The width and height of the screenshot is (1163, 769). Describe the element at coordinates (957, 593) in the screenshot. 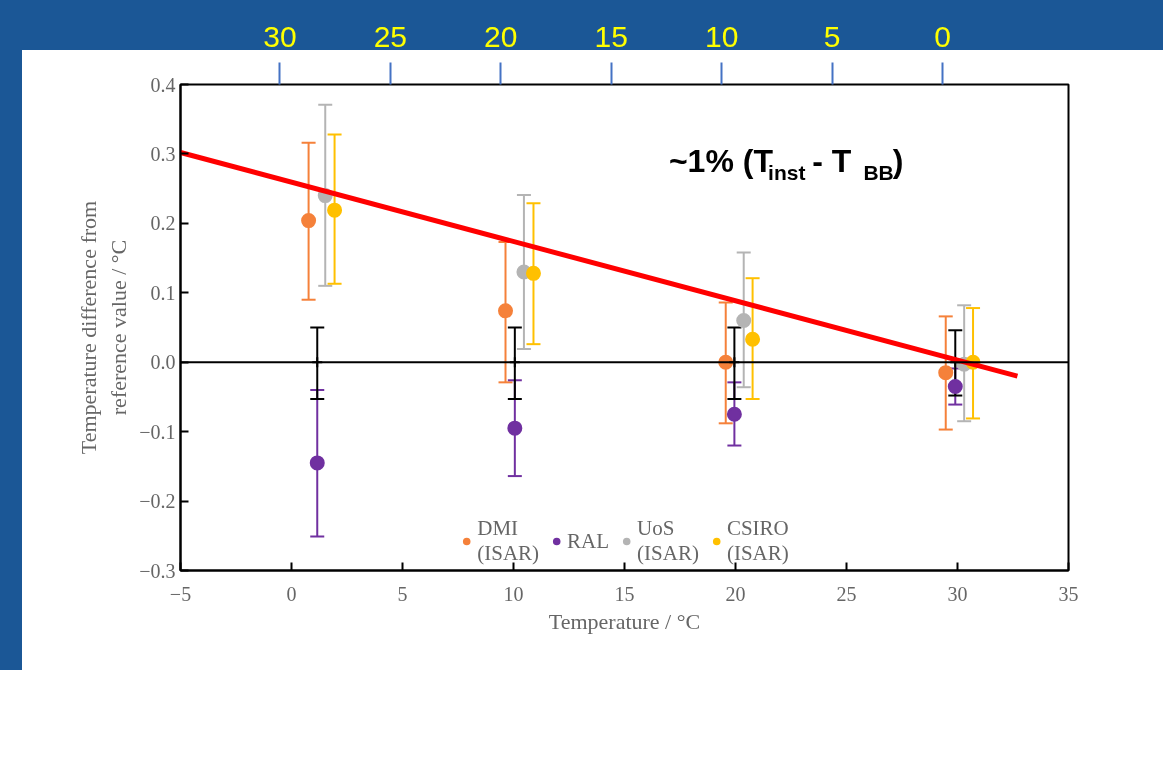

I see `x-tick-label: 30` at that location.